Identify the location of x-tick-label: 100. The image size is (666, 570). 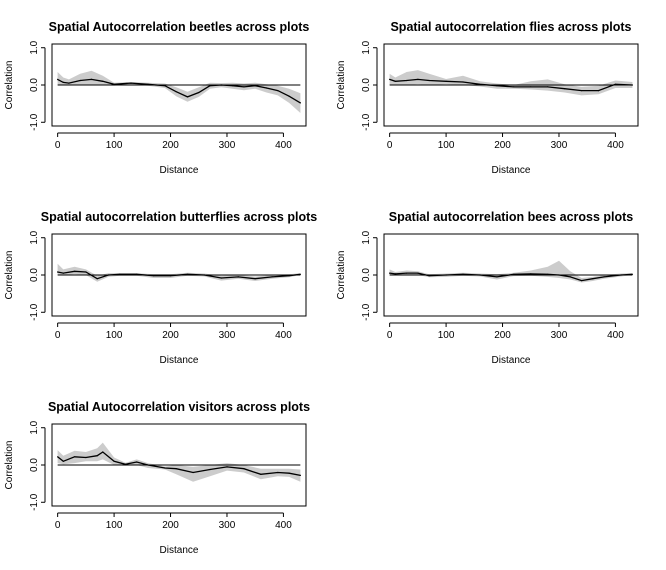
(114, 525).